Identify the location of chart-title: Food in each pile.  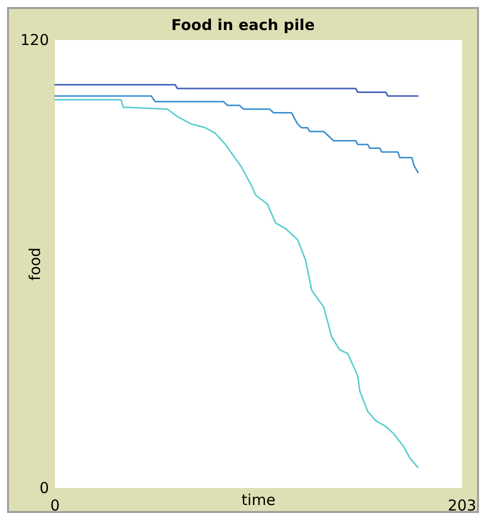
(243, 25).